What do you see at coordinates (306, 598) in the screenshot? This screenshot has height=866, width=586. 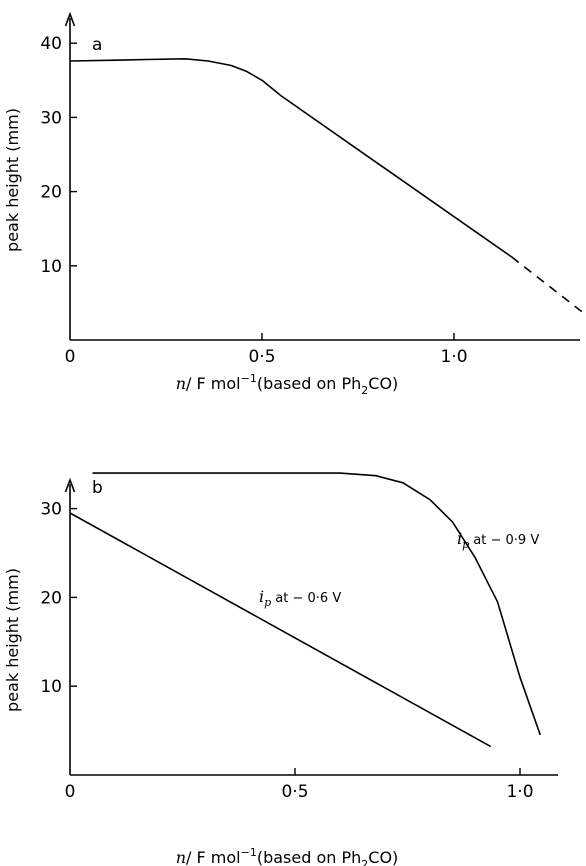 I see `series-label-text: at − 0·6 V` at bounding box center [306, 598].